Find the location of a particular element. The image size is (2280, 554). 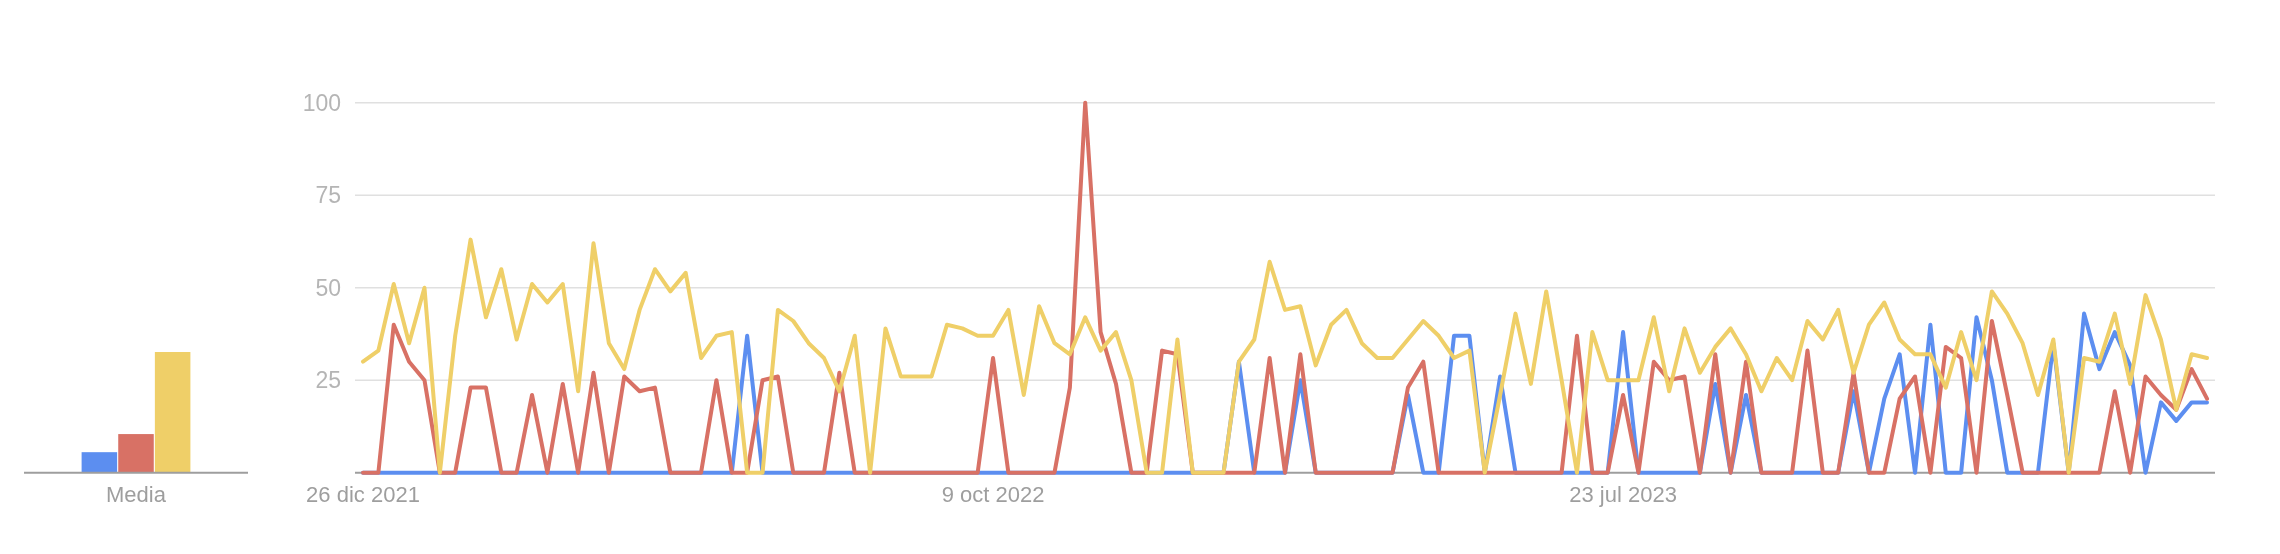

y-tick-label: 75 is located at coordinates (328, 195).